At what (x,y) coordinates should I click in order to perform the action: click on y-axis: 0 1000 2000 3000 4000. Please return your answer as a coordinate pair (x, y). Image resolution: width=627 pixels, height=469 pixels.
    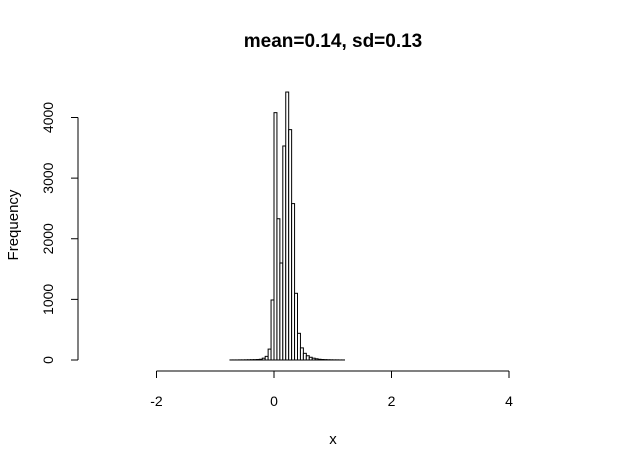
    Looking at the image, I should click on (59, 233).